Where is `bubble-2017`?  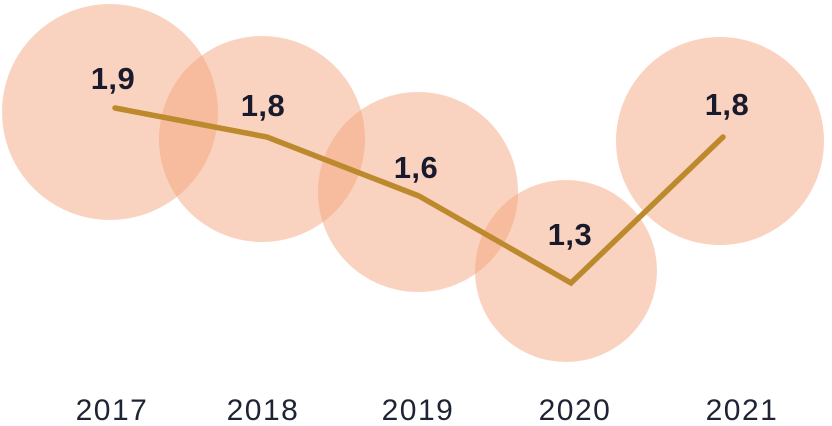
bubble-2017 is located at coordinates (110, 112).